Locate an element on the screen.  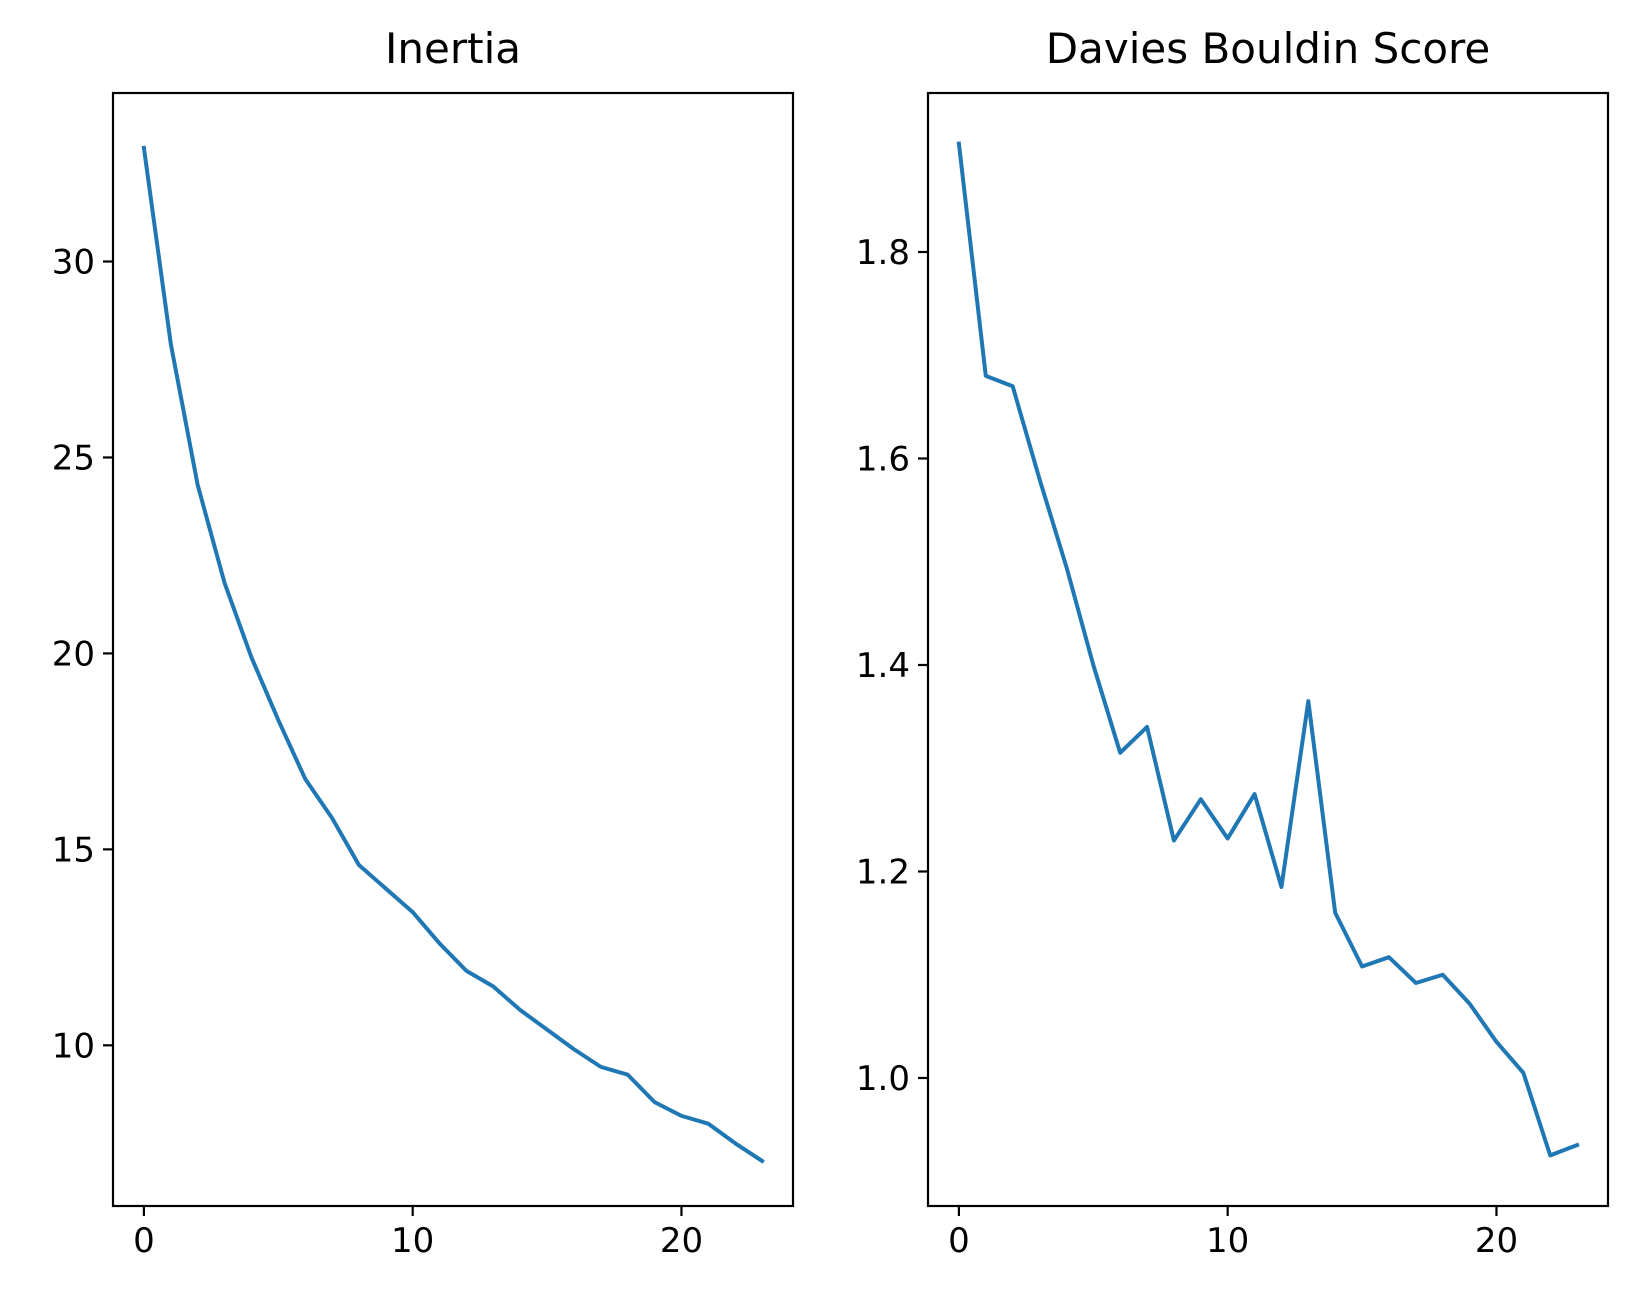
y-tick-label: 1.2 is located at coordinates (883, 872).